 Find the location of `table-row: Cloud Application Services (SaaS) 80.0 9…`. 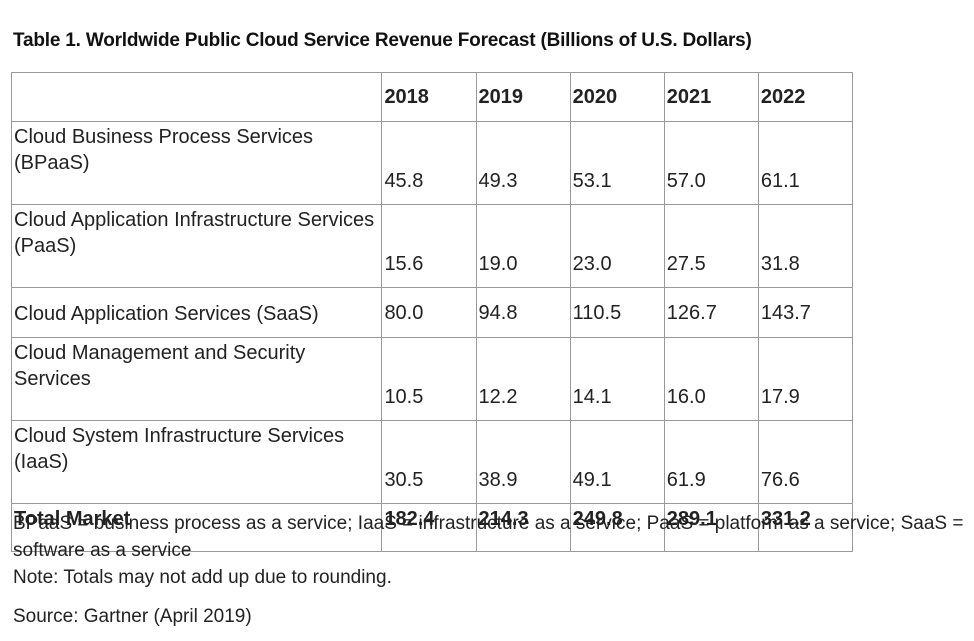

table-row: Cloud Application Services (SaaS) 80.0 9… is located at coordinates (432, 312).